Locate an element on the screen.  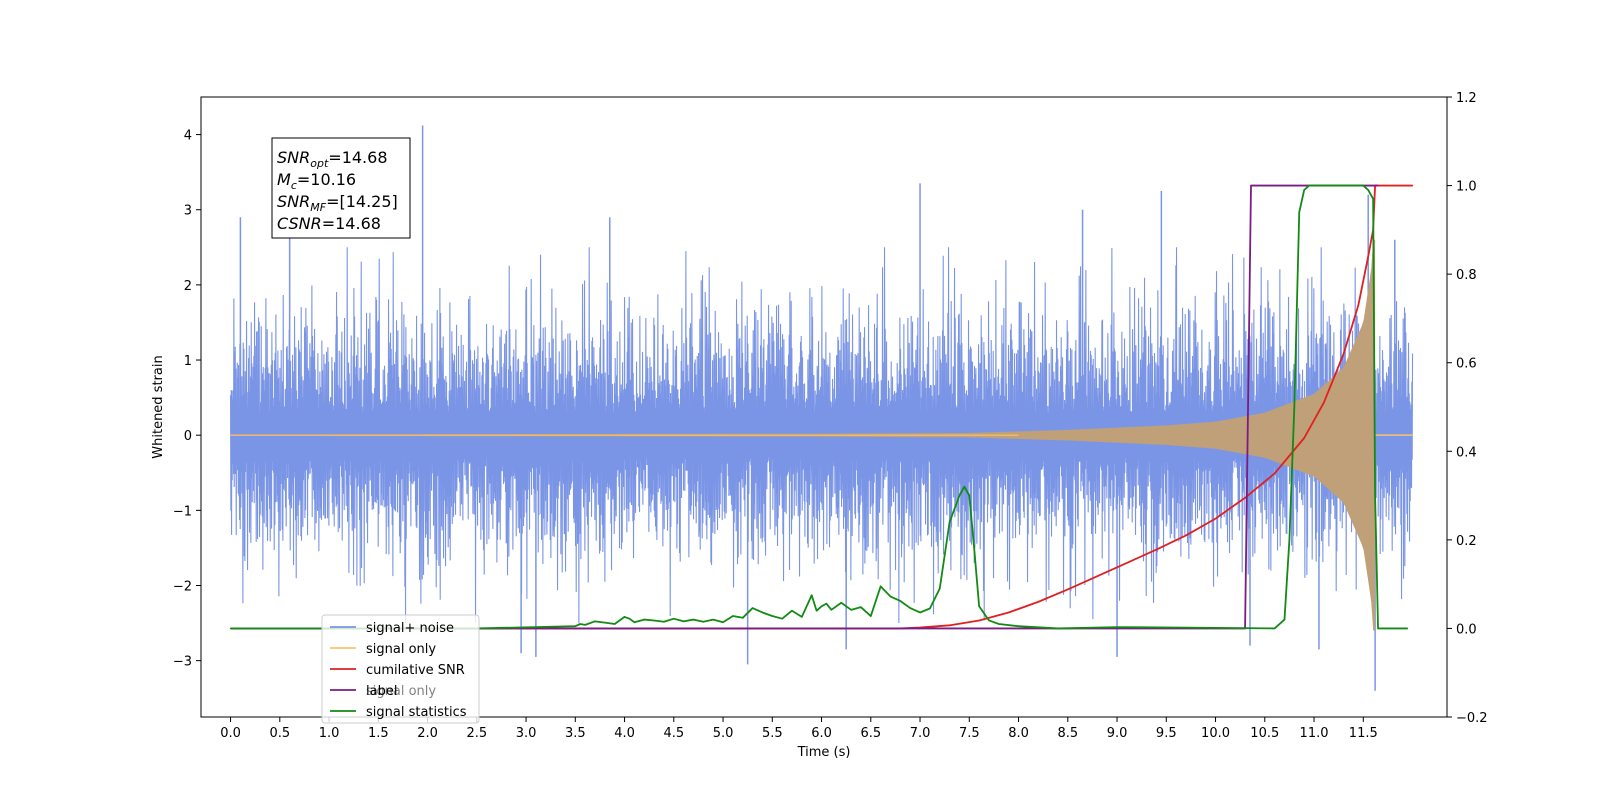
x-tick-label: 5.5 is located at coordinates (772, 733).